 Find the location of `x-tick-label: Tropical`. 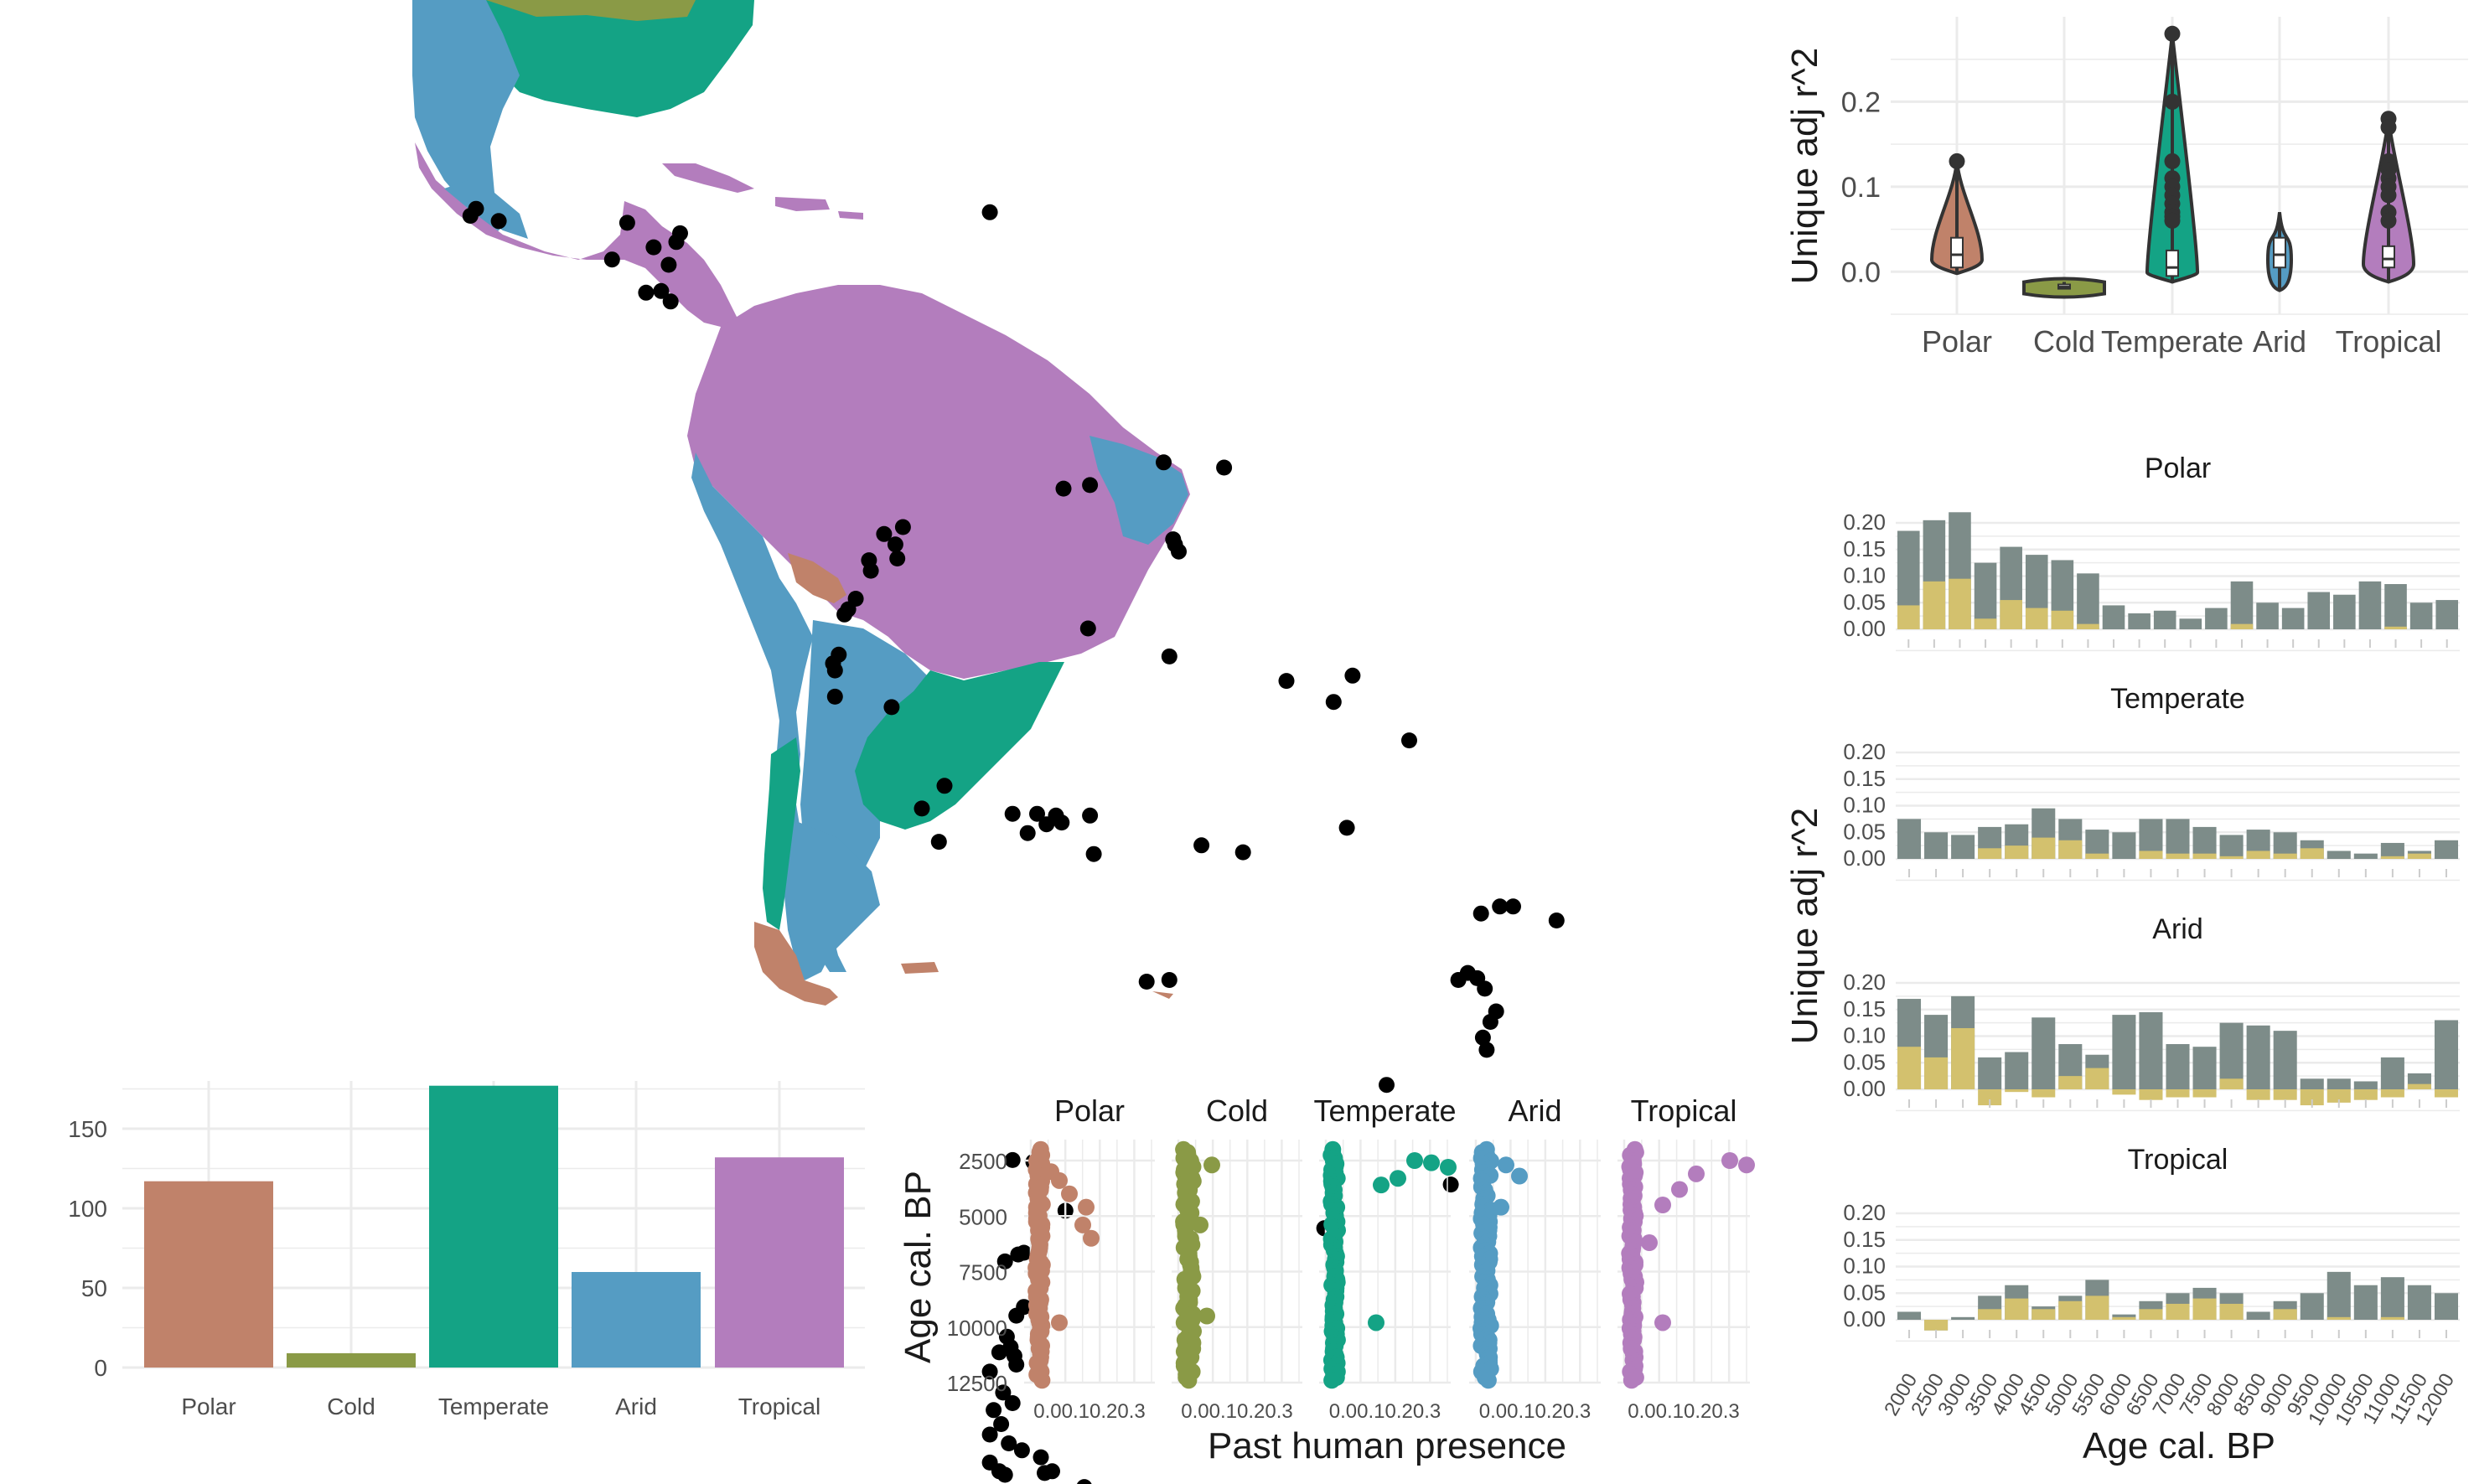

x-tick-label: Tropical is located at coordinates (779, 1406).